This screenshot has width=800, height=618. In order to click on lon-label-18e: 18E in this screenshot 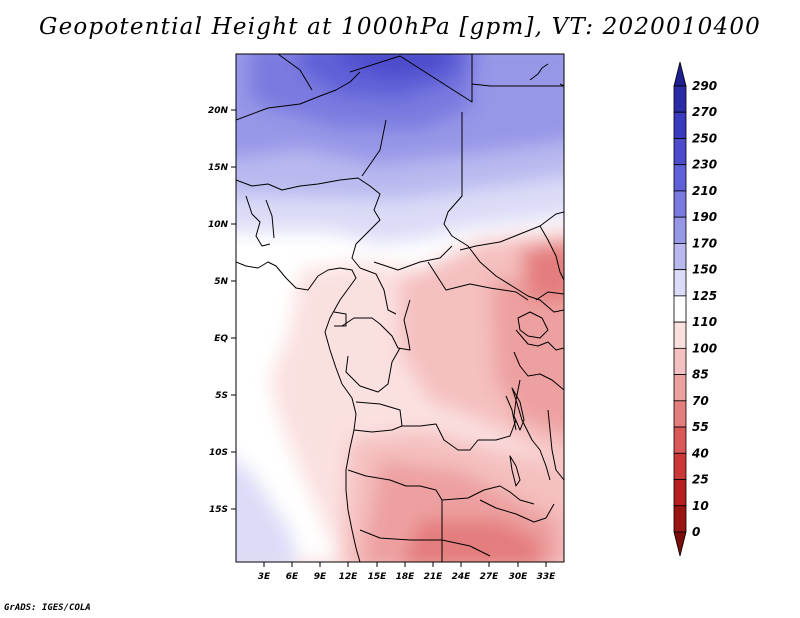, I will do `click(406, 577)`.